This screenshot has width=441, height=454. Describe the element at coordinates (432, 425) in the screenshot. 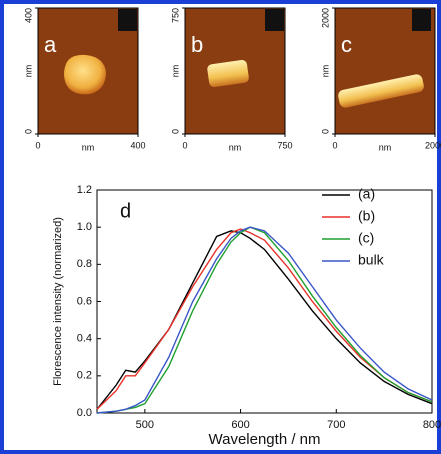

I see `x-tick-label: 800` at that location.